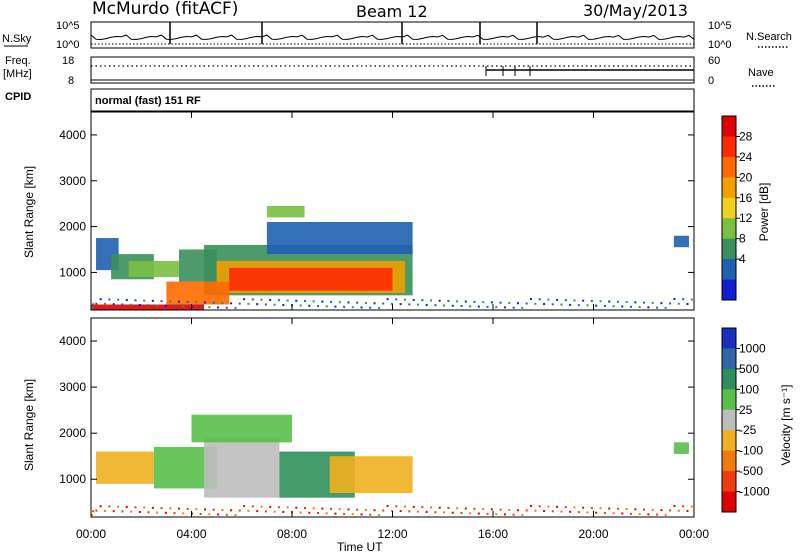 The width and height of the screenshot is (800, 554). What do you see at coordinates (746, 157) in the screenshot?
I see `colorbar-tick-label: 24` at bounding box center [746, 157].